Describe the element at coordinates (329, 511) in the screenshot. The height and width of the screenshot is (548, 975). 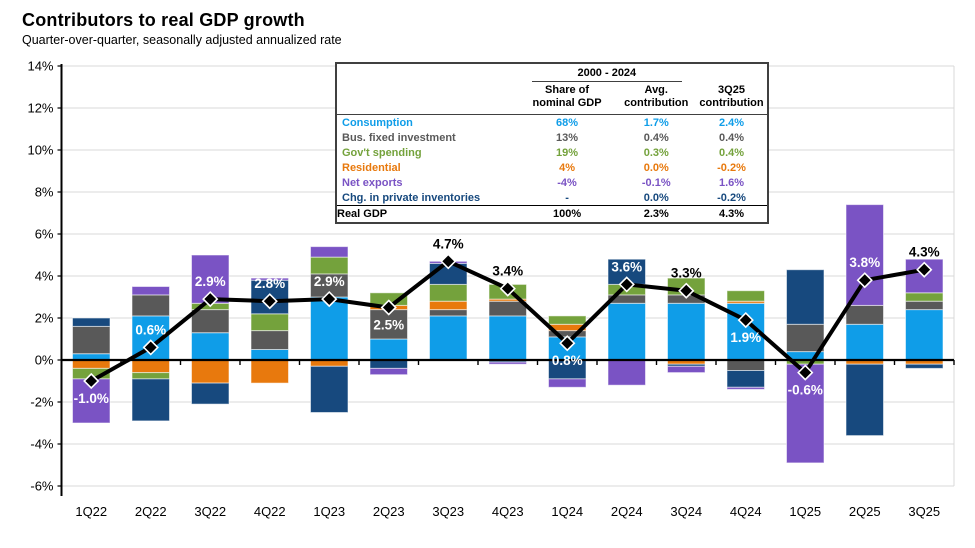
I see `x-axis-label: 1Q23` at that location.